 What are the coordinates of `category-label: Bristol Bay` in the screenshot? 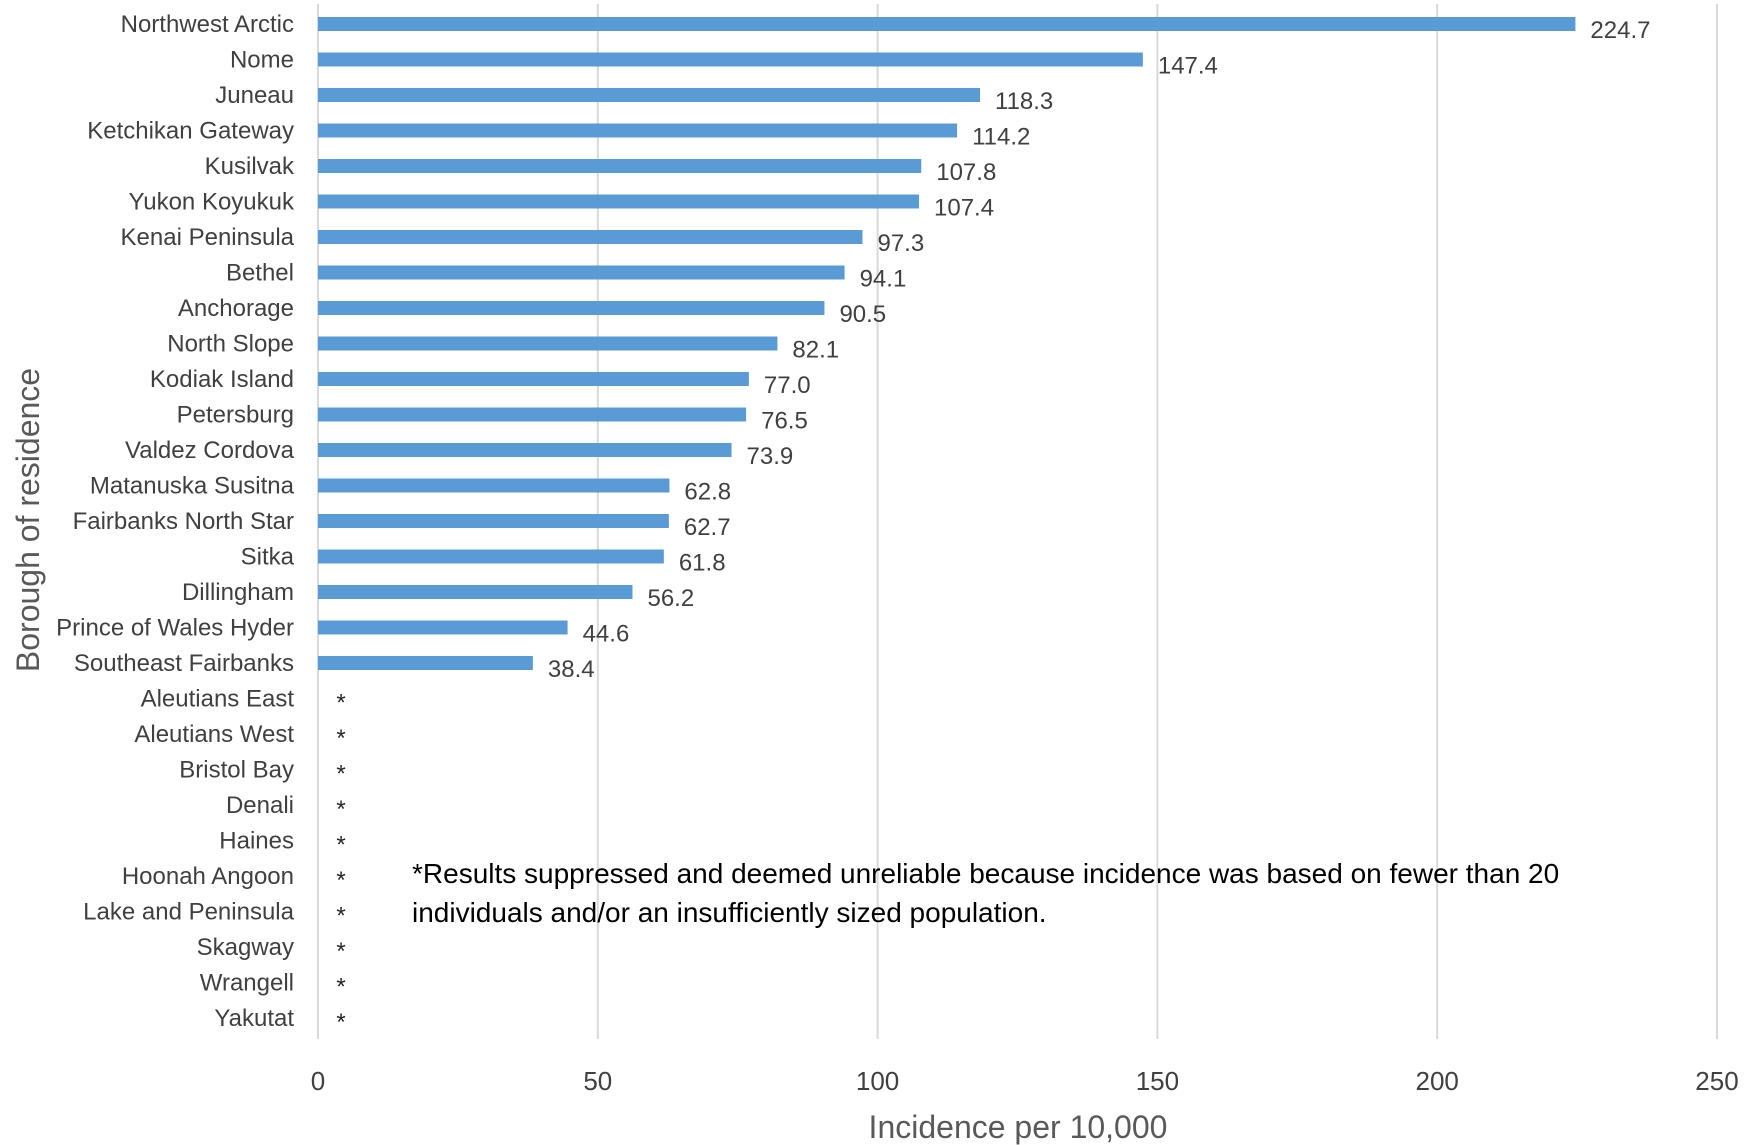 It's located at (236, 770).